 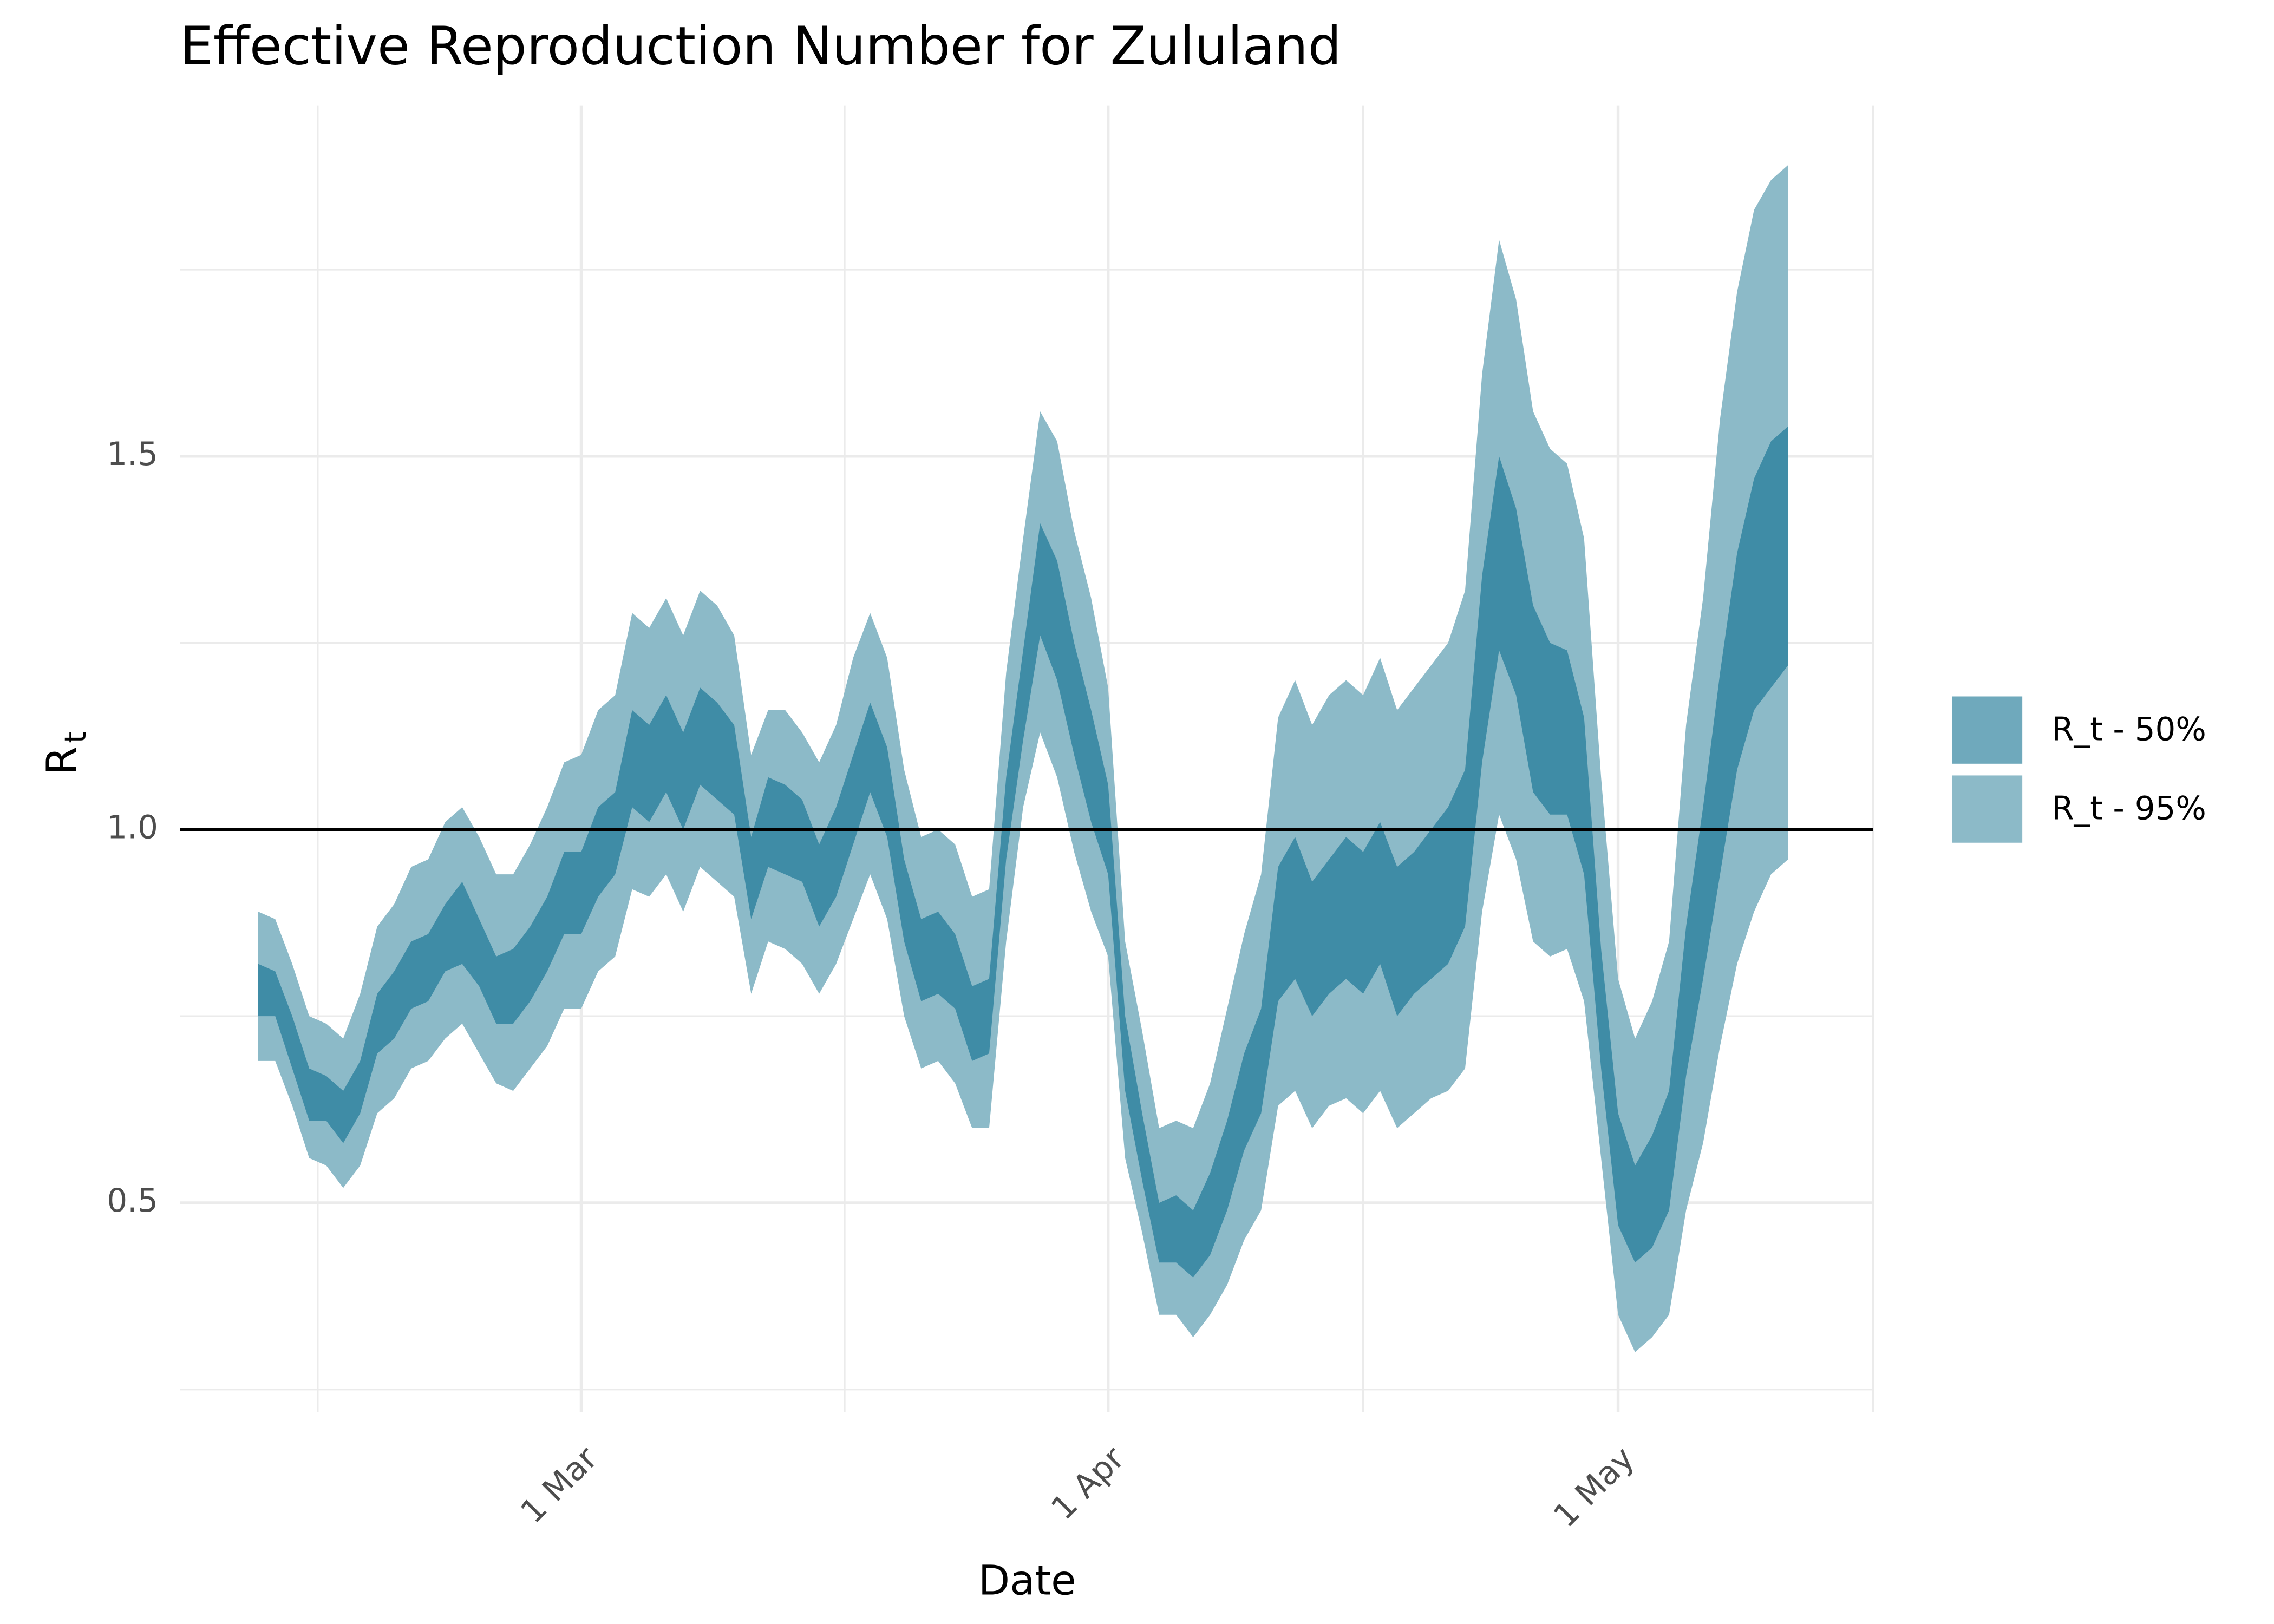 I want to click on y-axis-title-subscript: t, so click(x=75, y=737).